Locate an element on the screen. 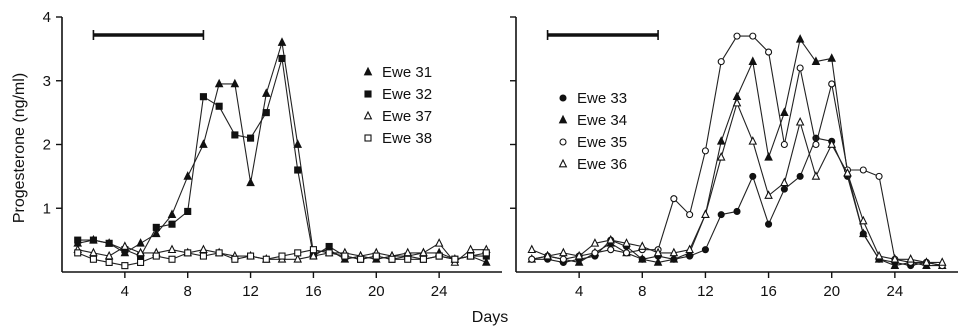 Image resolution: width=961 pixels, height=328 pixels. legend-label: Ewe 34 is located at coordinates (602, 120).